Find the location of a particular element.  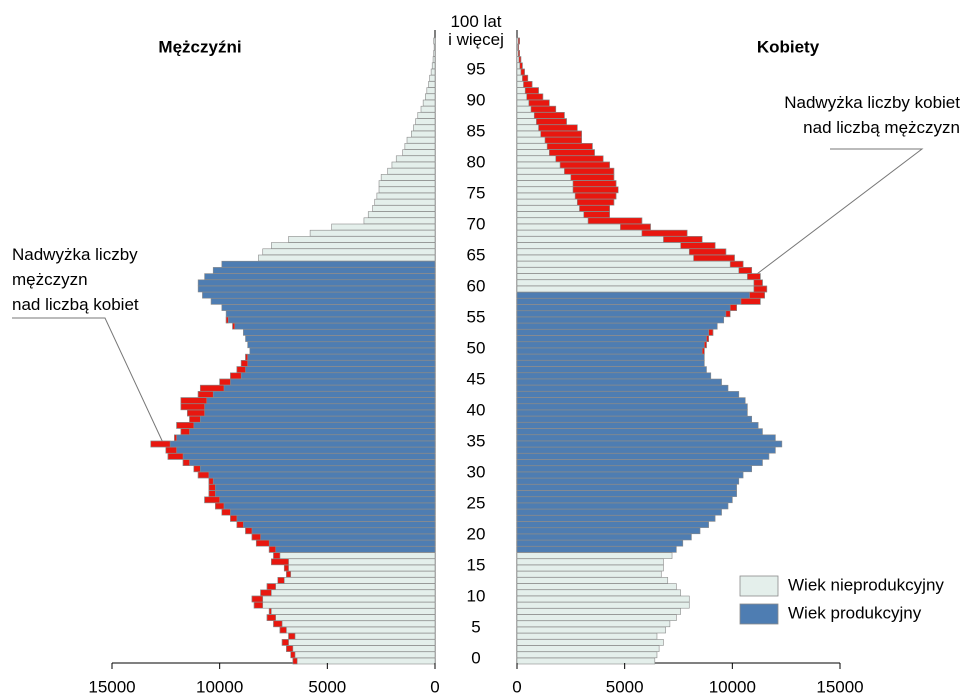

age-label: 15 is located at coordinates (476, 564).